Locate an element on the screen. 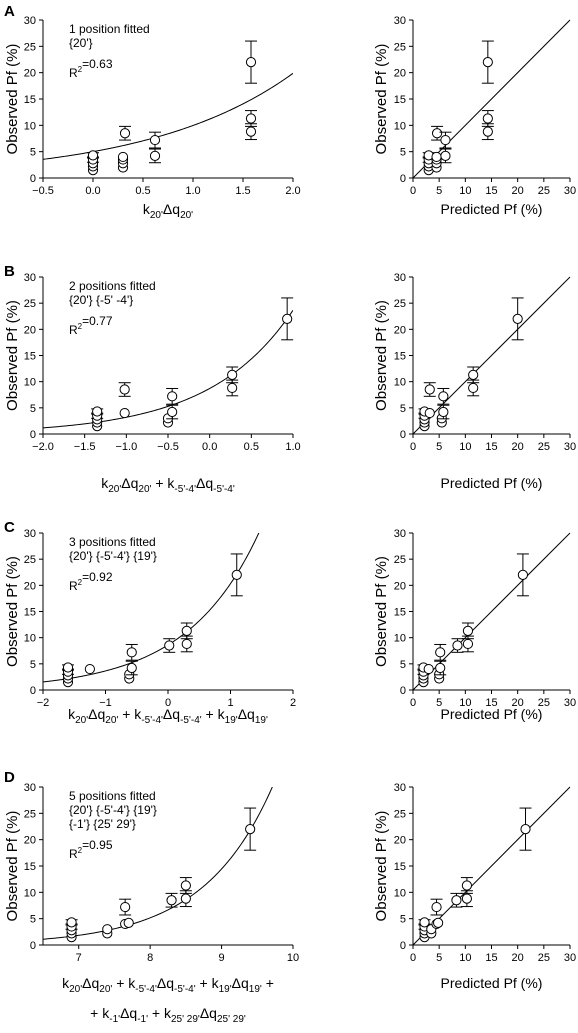 Image resolution: width=578 pixels, height=1033 pixels. label-segment: =0.63 is located at coordinates (97, 64).